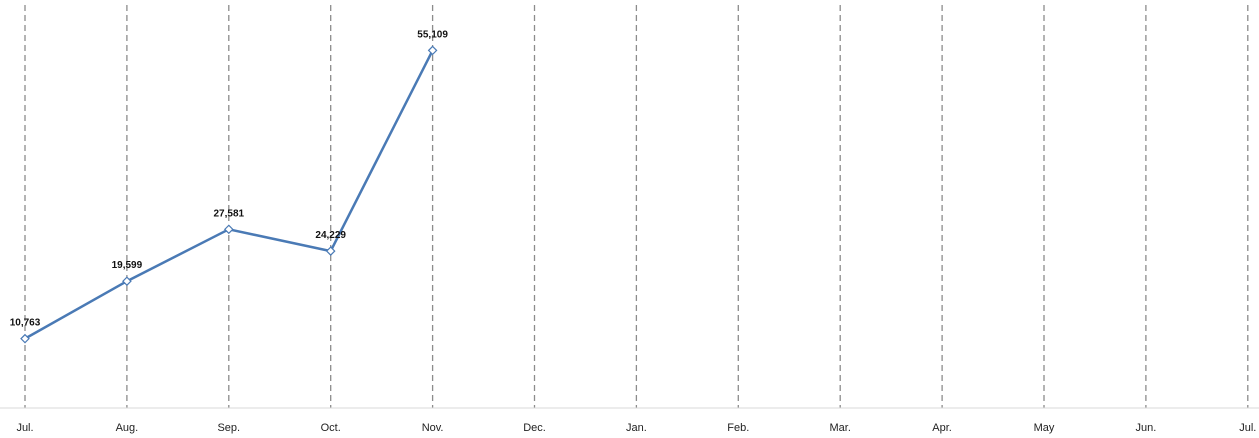 The image size is (1259, 438). What do you see at coordinates (331, 428) in the screenshot?
I see `x-tick-label-3: Oct.` at bounding box center [331, 428].